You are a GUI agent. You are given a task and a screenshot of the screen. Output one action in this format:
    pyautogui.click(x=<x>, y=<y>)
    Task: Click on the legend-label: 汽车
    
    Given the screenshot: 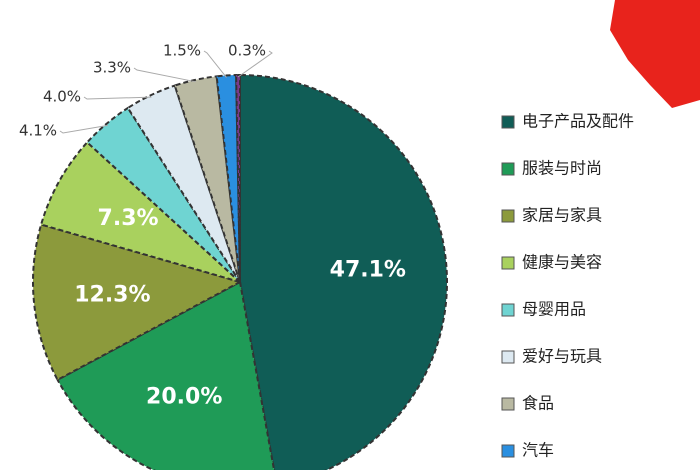 What is the action you would take?
    pyautogui.click(x=538, y=450)
    